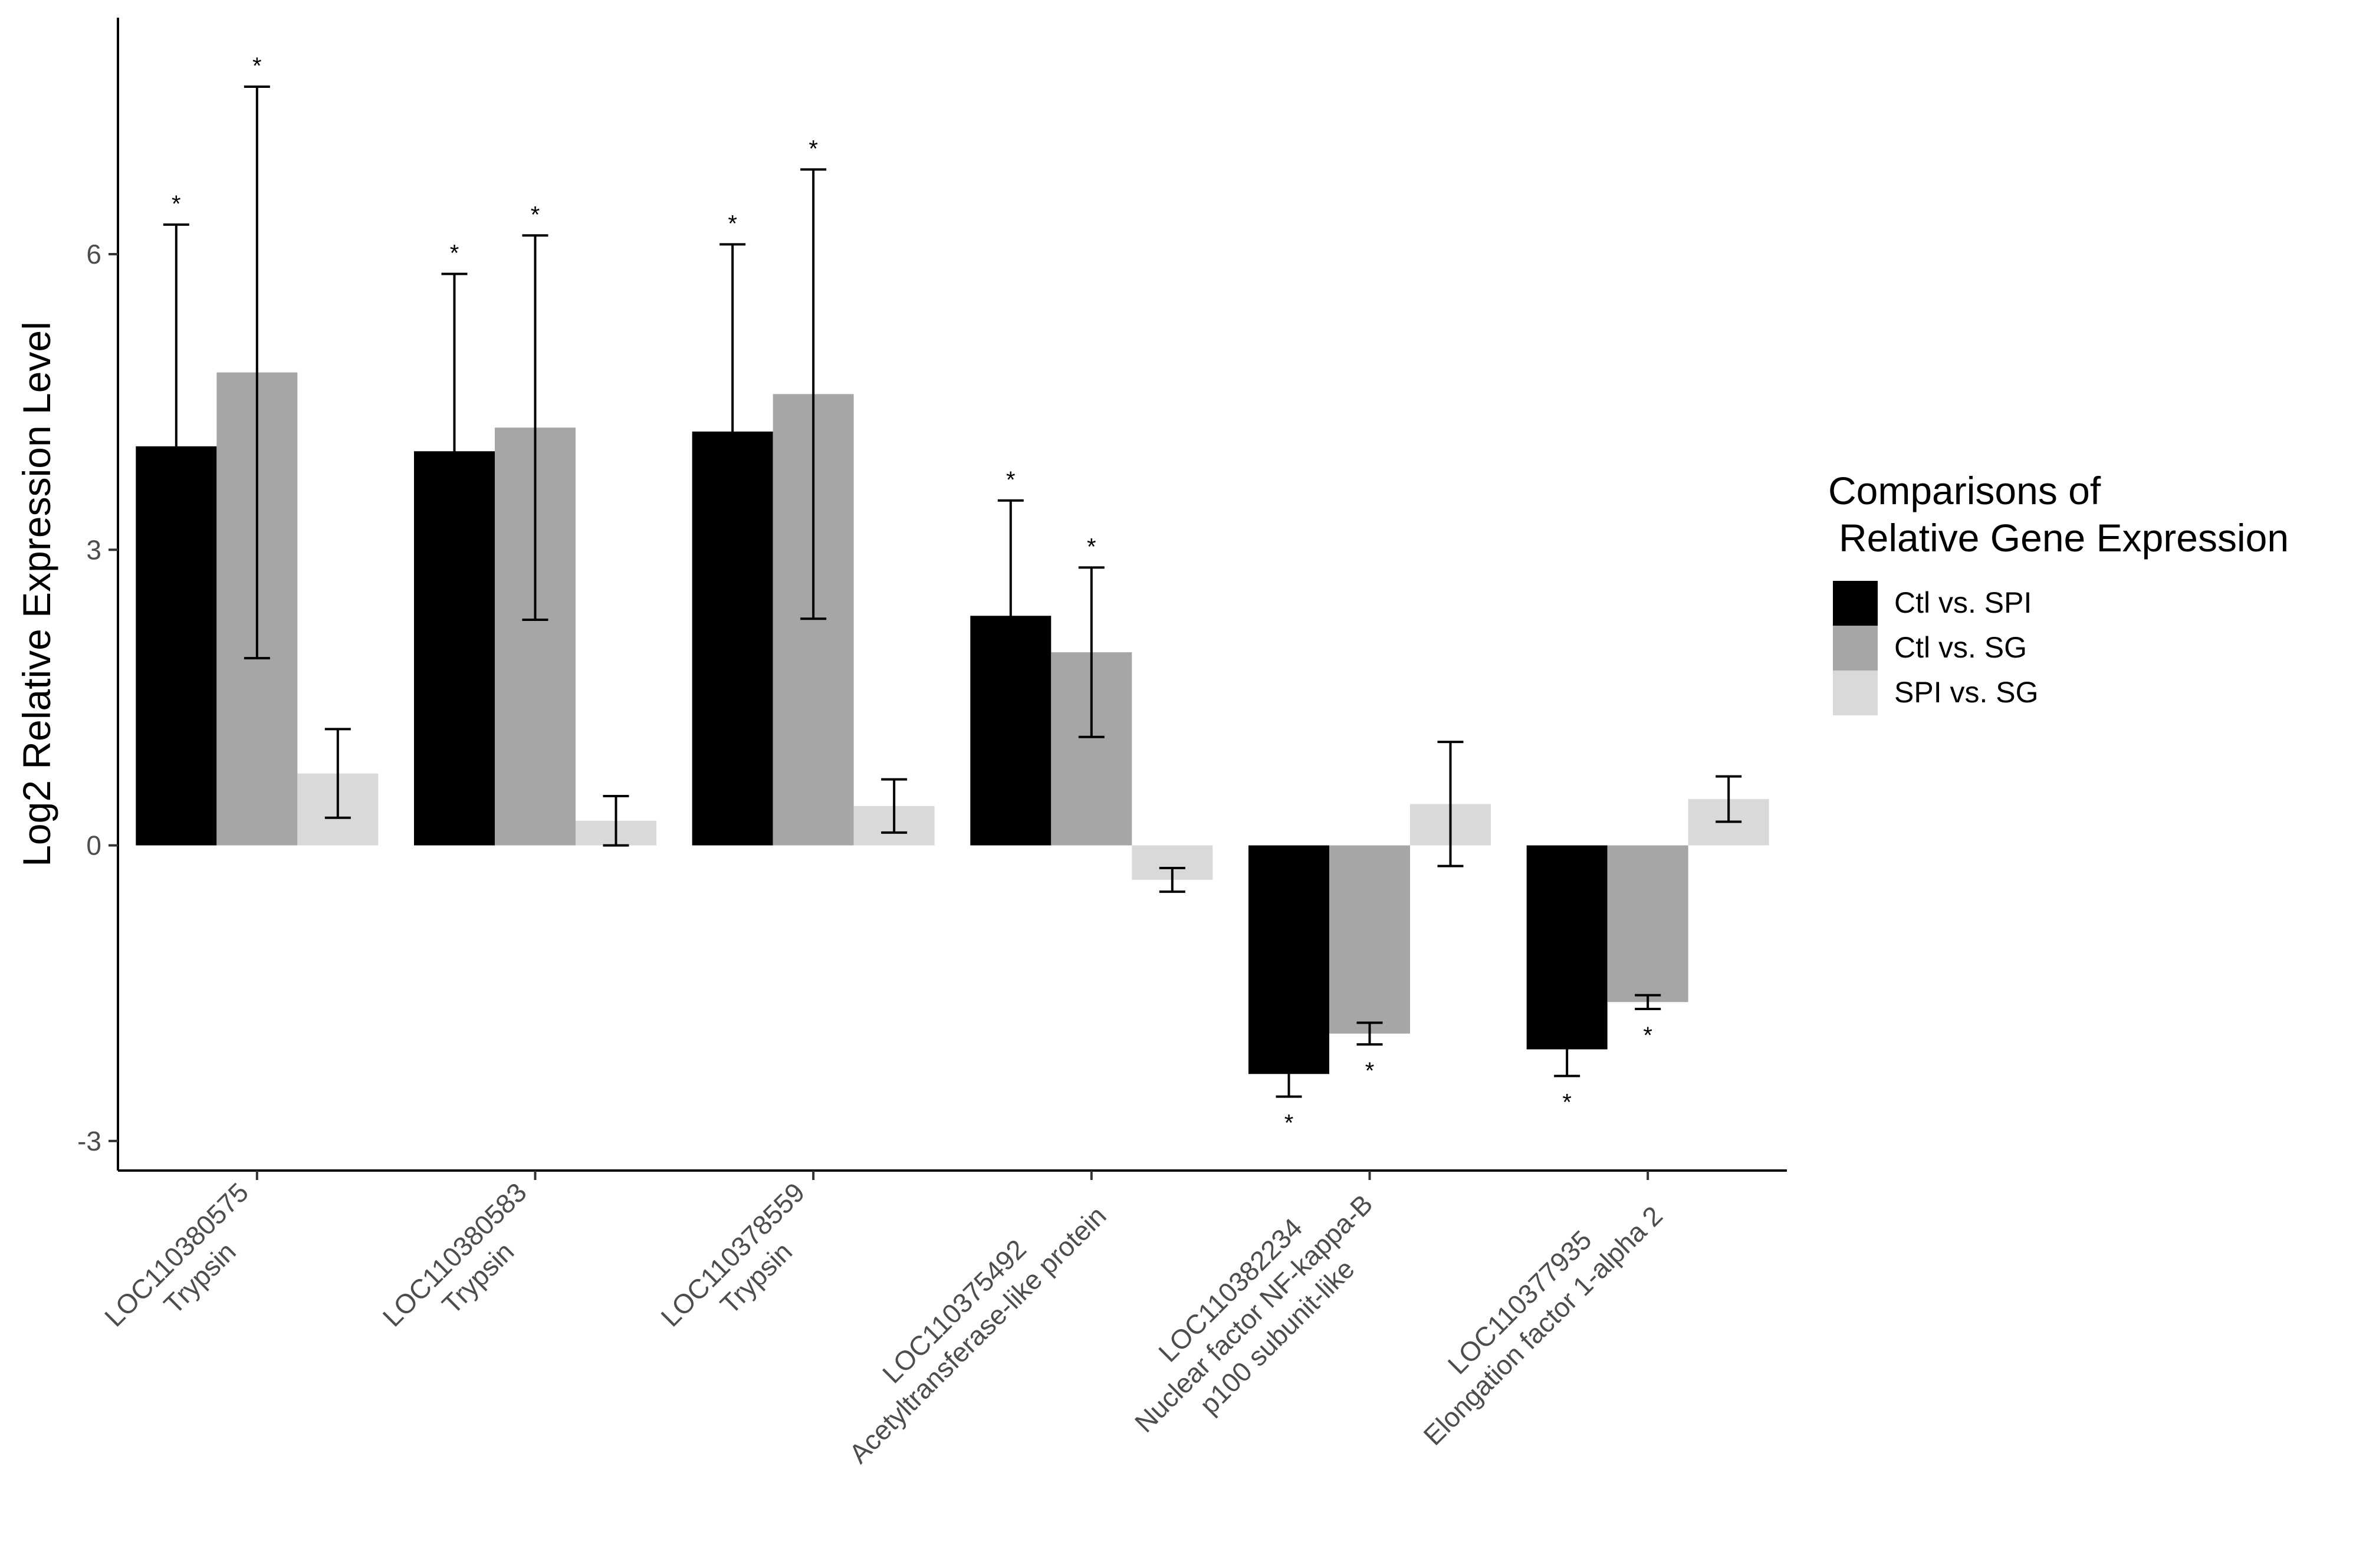 This screenshot has height=1568, width=2366. I want to click on y-tick-label: 0, so click(93, 845).